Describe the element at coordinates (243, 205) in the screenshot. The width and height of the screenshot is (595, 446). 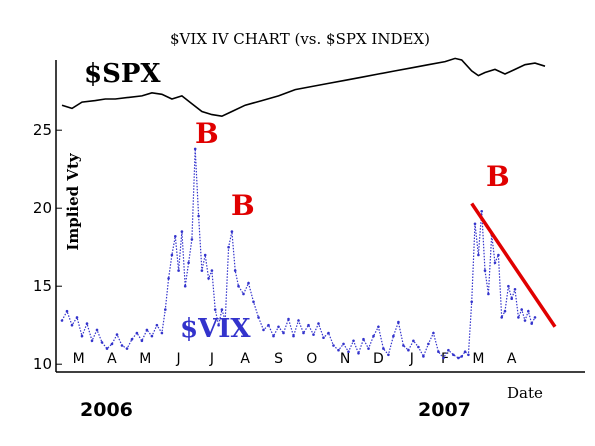
I see `buy-marker-july: B` at that location.